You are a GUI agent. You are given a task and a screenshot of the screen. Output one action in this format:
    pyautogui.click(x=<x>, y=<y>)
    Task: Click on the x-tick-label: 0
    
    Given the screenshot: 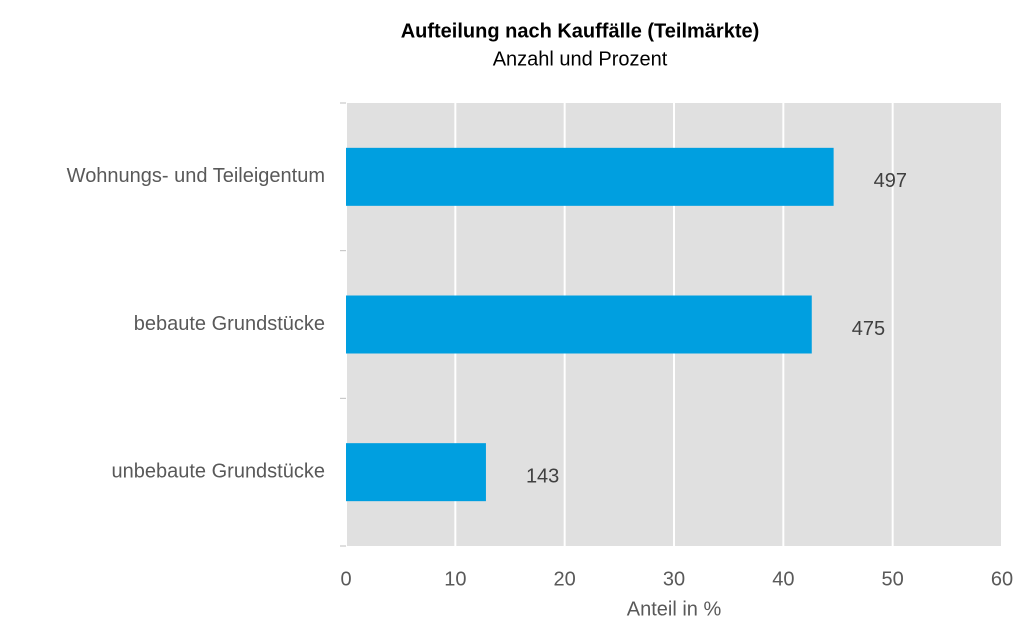 What is the action you would take?
    pyautogui.click(x=345, y=579)
    